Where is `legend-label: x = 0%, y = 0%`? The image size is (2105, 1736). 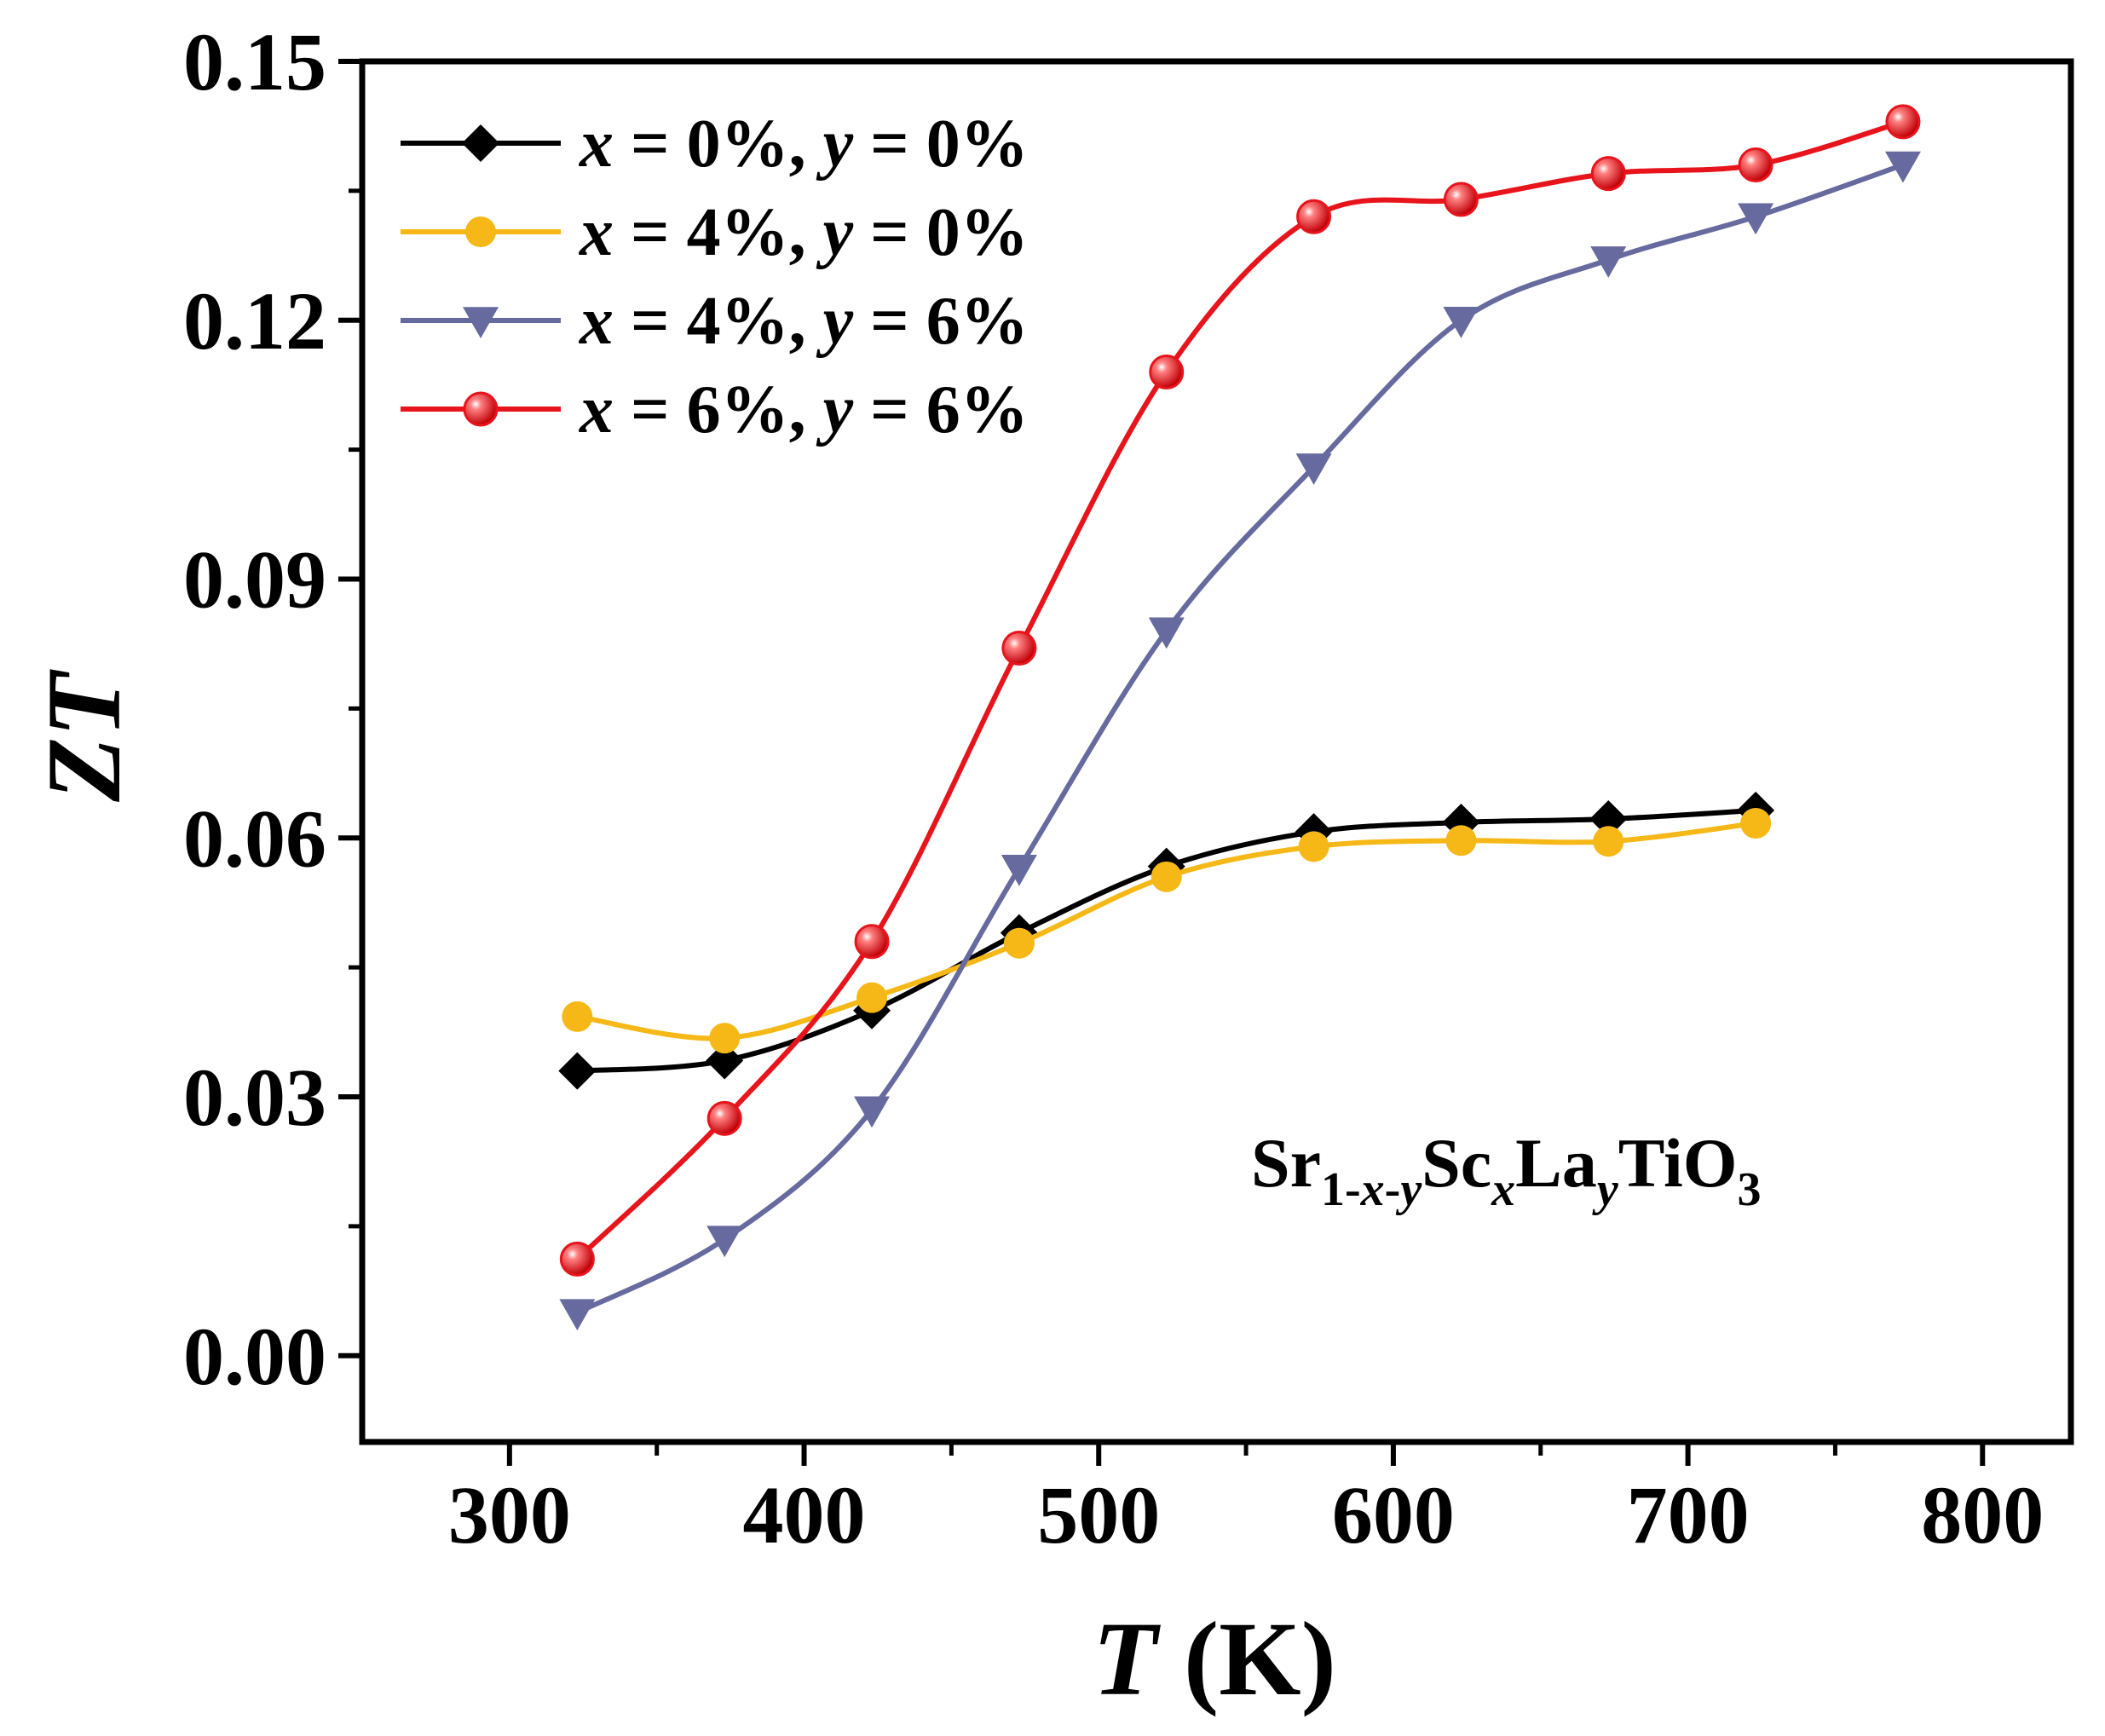
legend-label: x = 0%, y = 0% is located at coordinates (804, 144).